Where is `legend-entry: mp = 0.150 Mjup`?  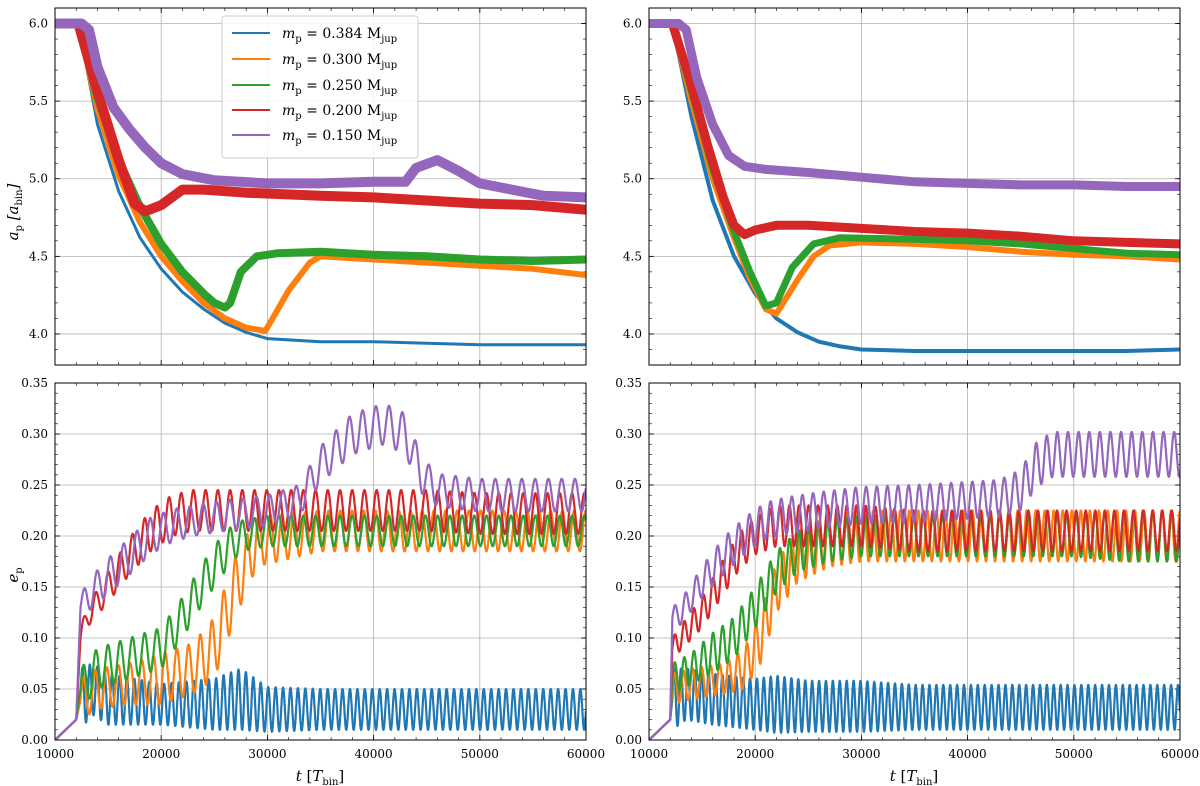
legend-entry: mp = 0.150 Mjup is located at coordinates (314, 137).